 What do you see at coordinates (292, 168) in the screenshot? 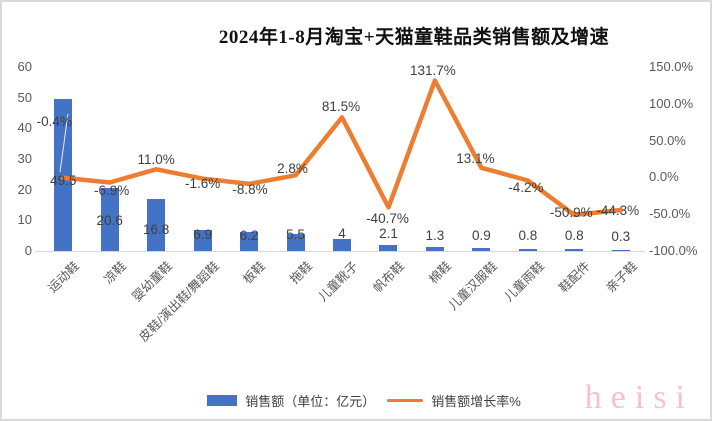
I see `growth-value-label: 2.8%` at bounding box center [292, 168].